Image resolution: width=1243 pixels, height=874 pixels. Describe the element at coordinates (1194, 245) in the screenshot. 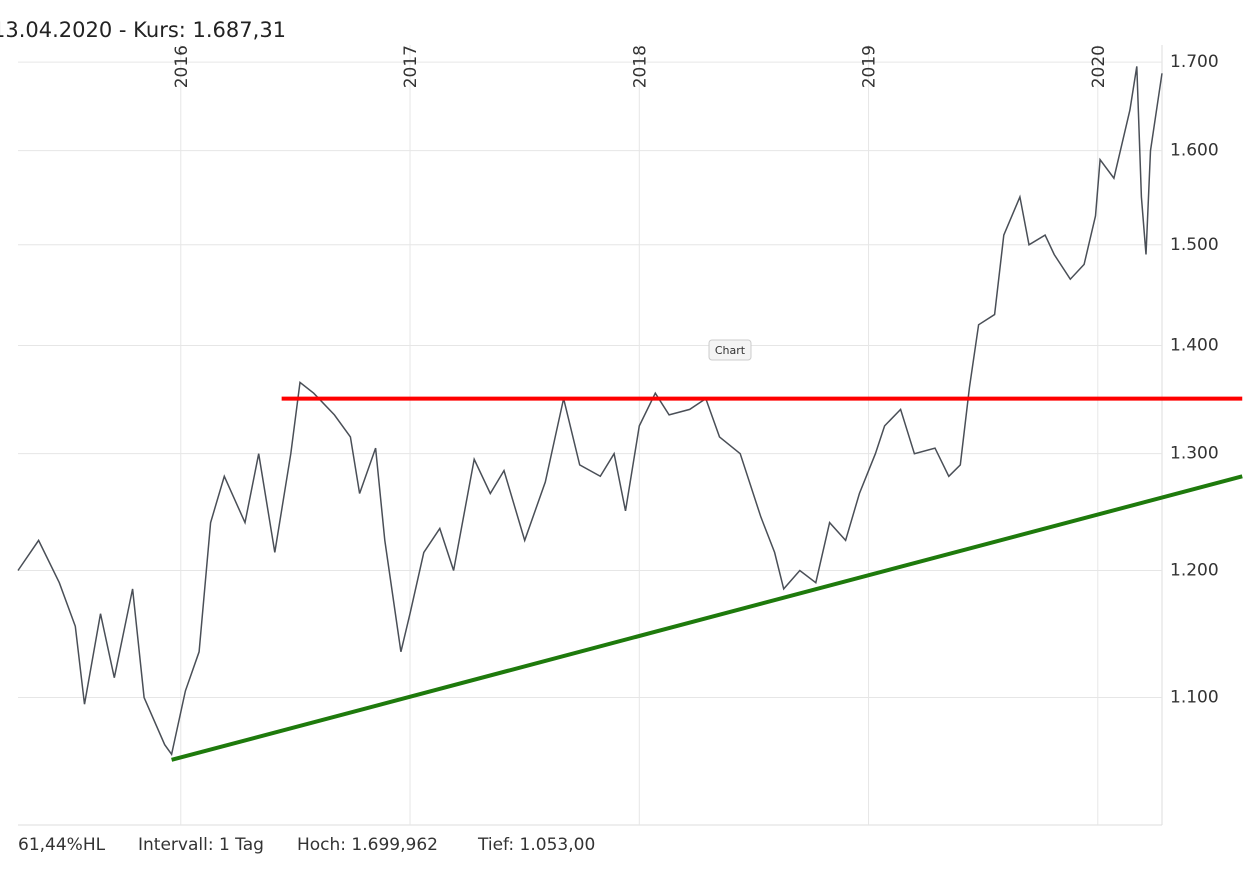

I see `y-tick-label: 1.500` at that location.